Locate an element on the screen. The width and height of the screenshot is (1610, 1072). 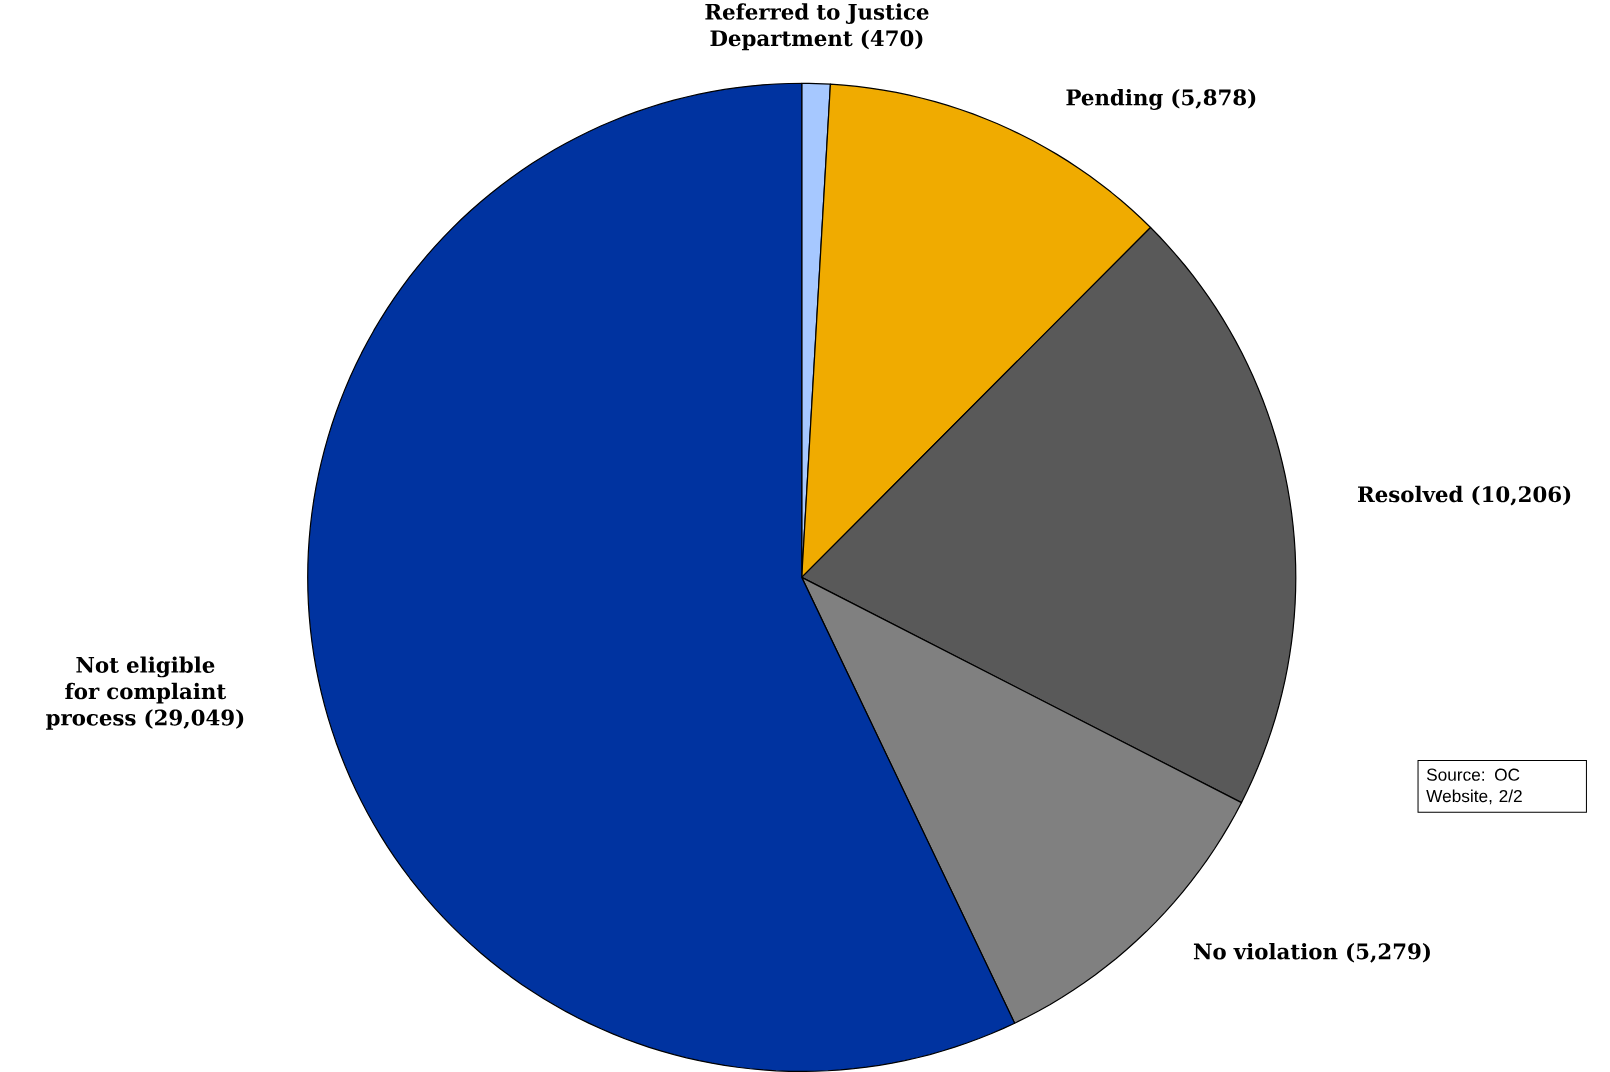
slice-label: Referred to Justice Department (470) is located at coordinates (817, 27).